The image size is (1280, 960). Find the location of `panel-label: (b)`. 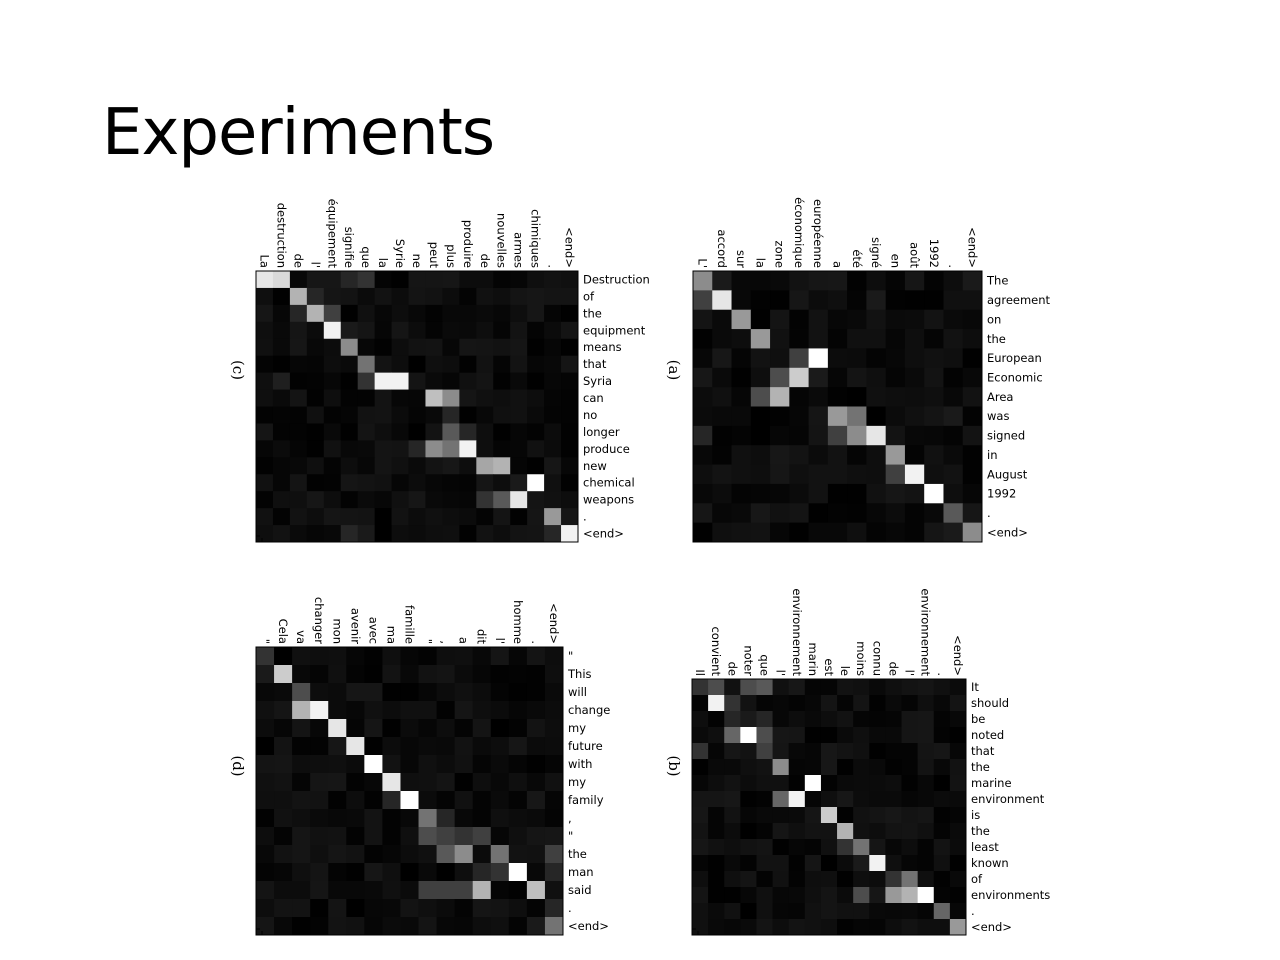

panel-label: (b) is located at coordinates (674, 765).